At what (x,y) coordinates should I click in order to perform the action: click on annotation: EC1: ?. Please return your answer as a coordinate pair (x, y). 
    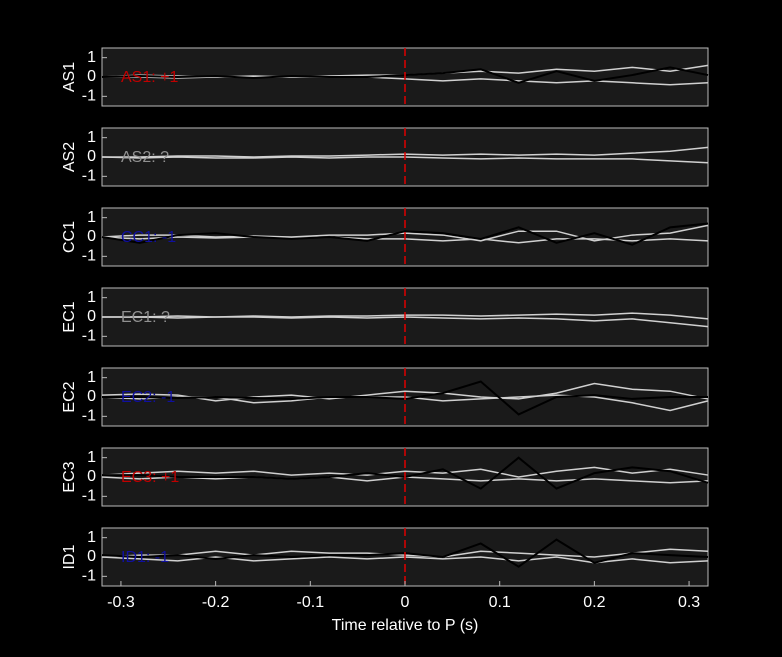
    Looking at the image, I should click on (145, 317).